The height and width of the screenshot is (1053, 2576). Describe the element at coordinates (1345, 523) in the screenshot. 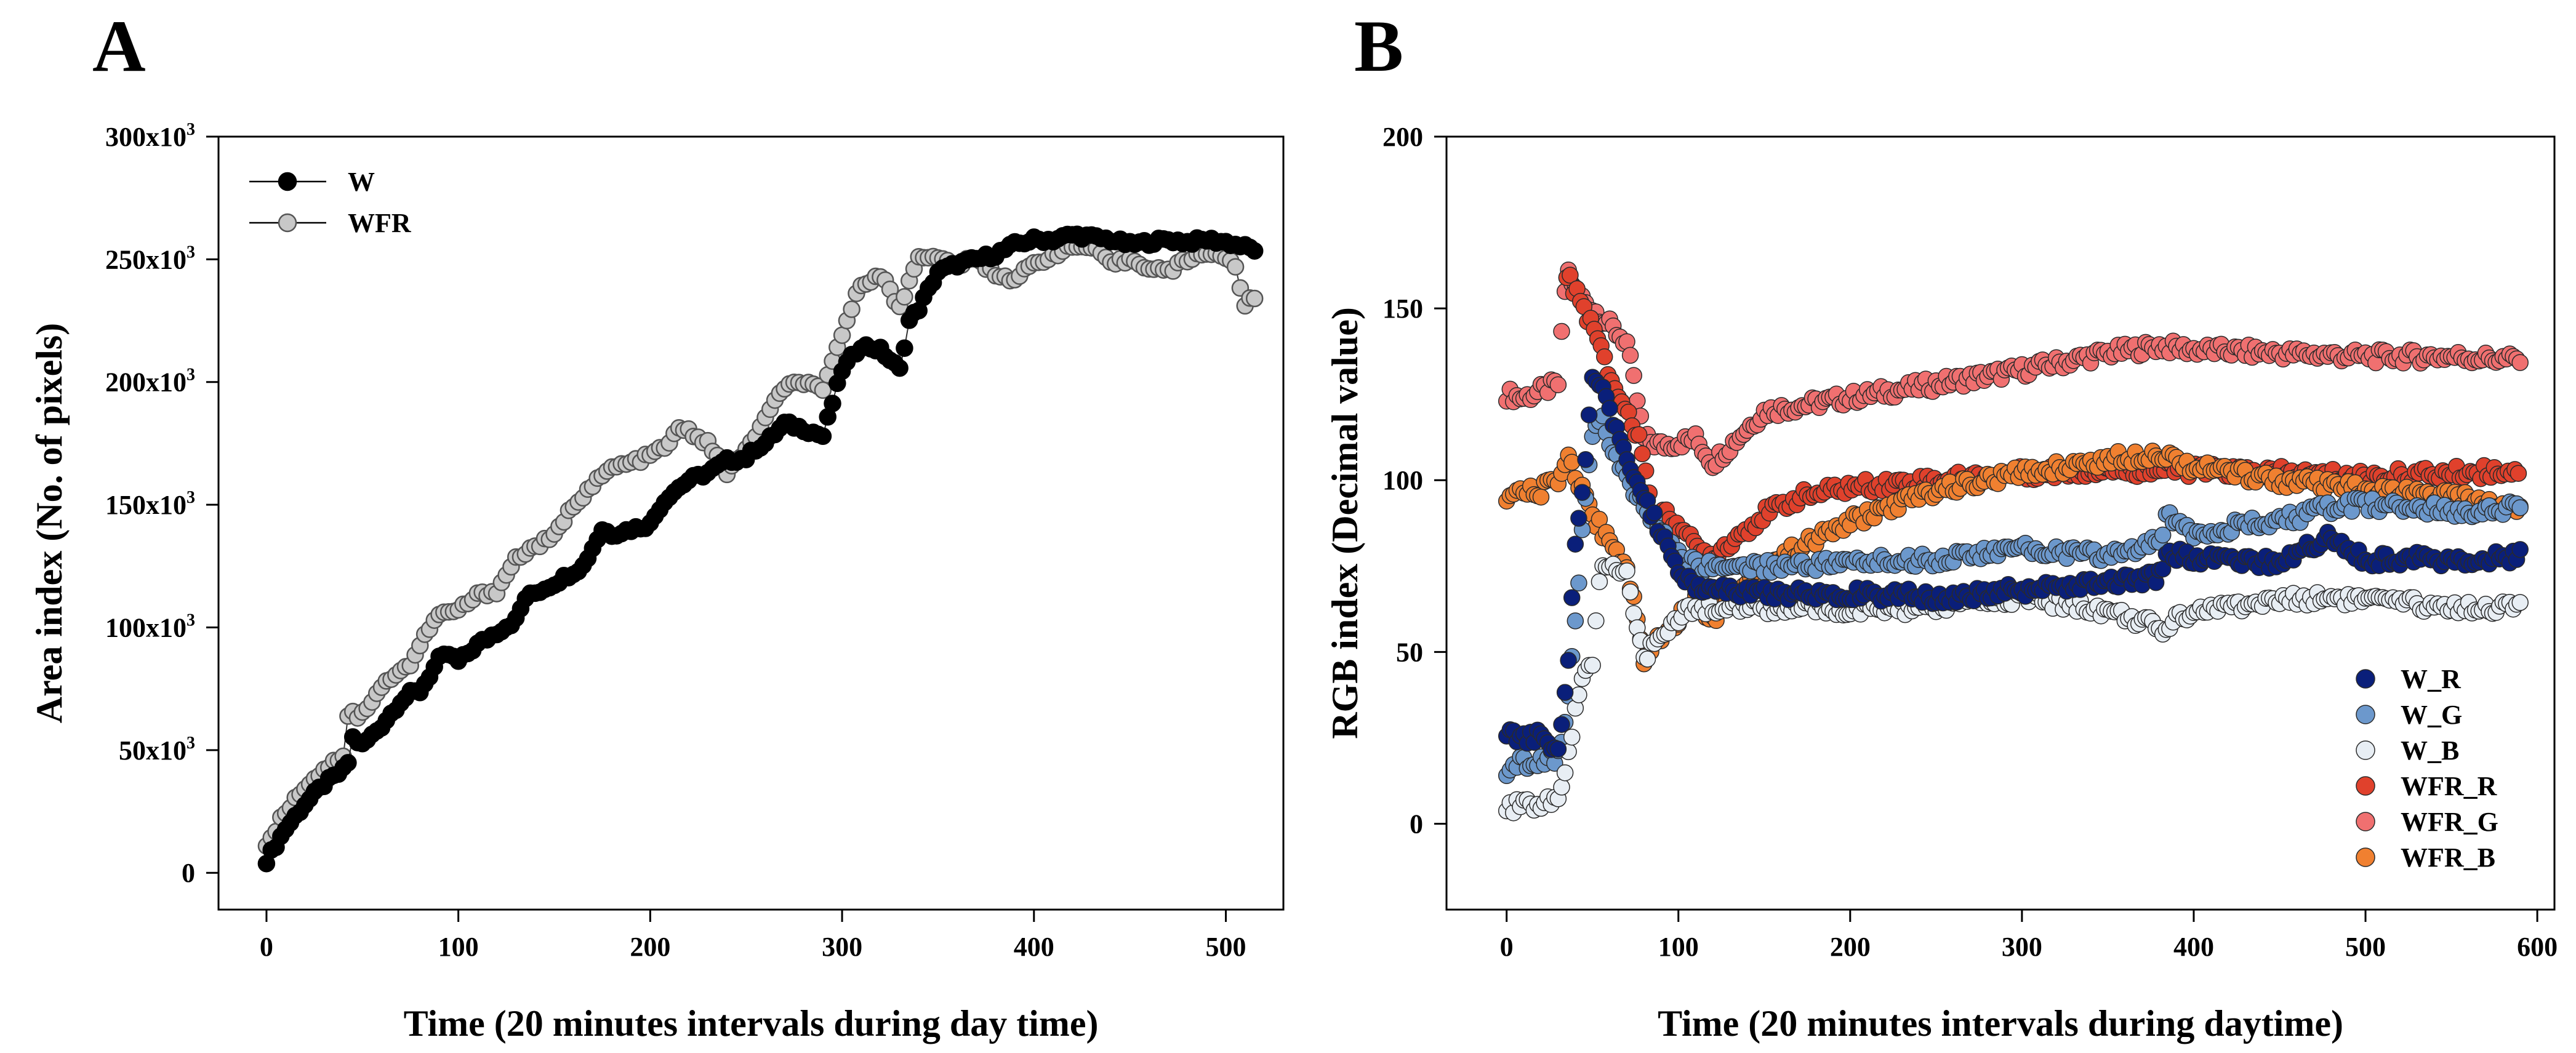

I see `y-axis-title: RGB index (Decimal value)` at that location.